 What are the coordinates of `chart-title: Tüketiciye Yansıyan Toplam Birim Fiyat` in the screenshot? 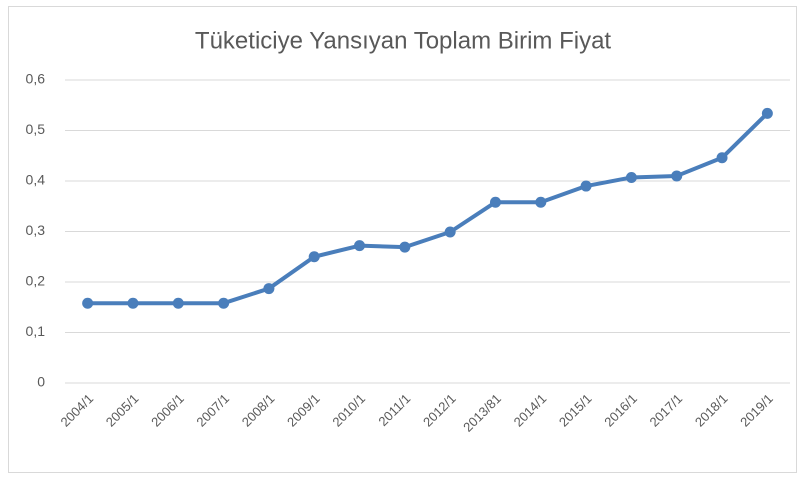 It's located at (403, 40).